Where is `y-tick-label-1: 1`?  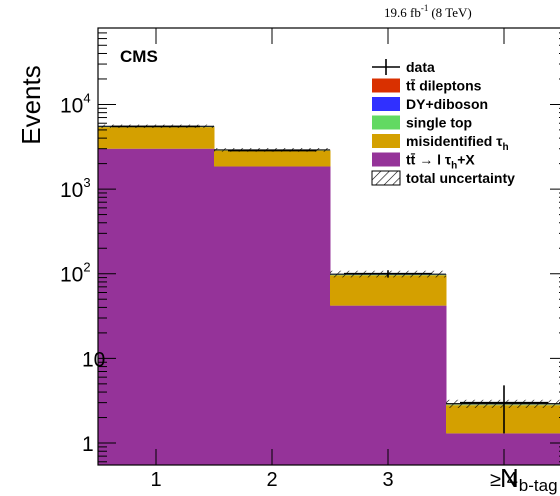
y-tick-label-1: 1 is located at coordinates (88, 444).